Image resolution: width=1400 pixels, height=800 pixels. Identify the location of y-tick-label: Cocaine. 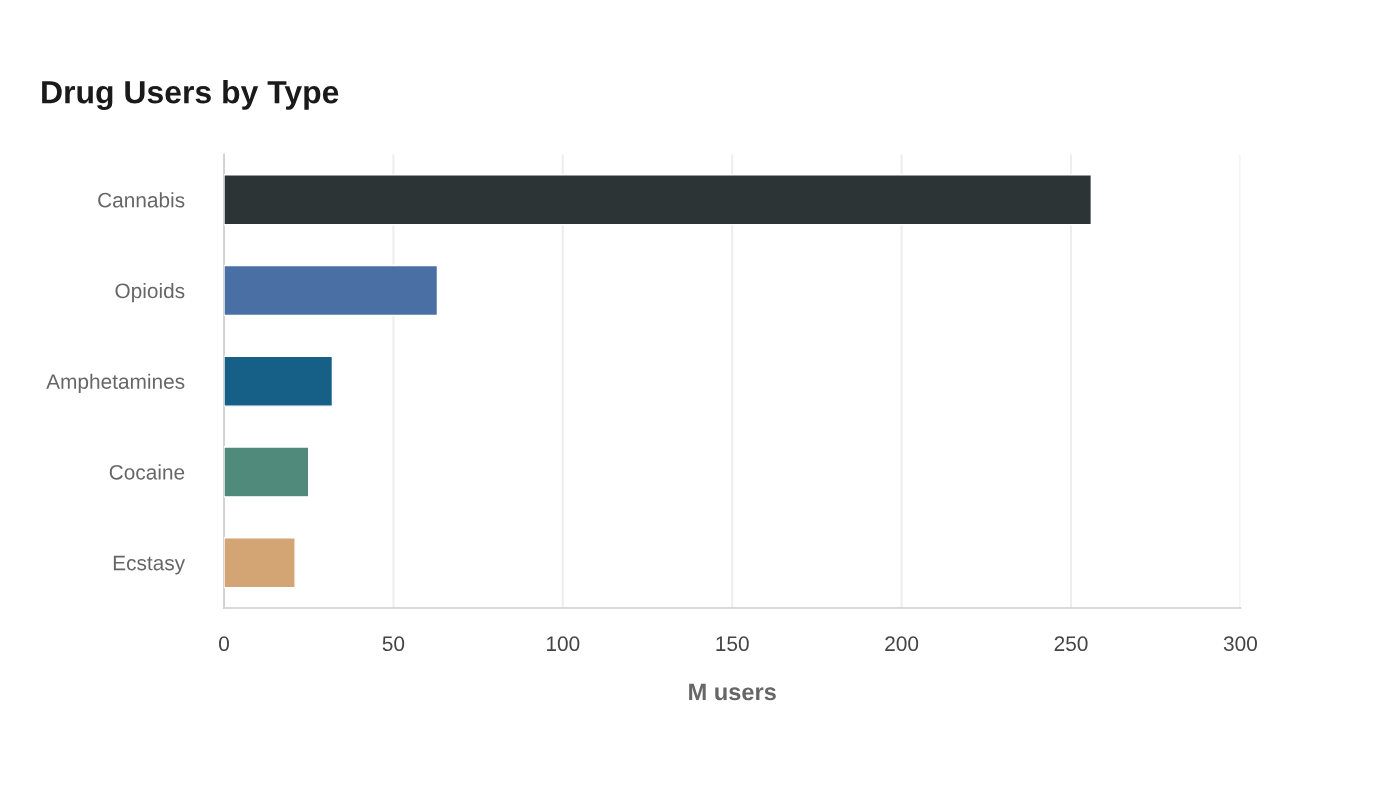
(147, 472).